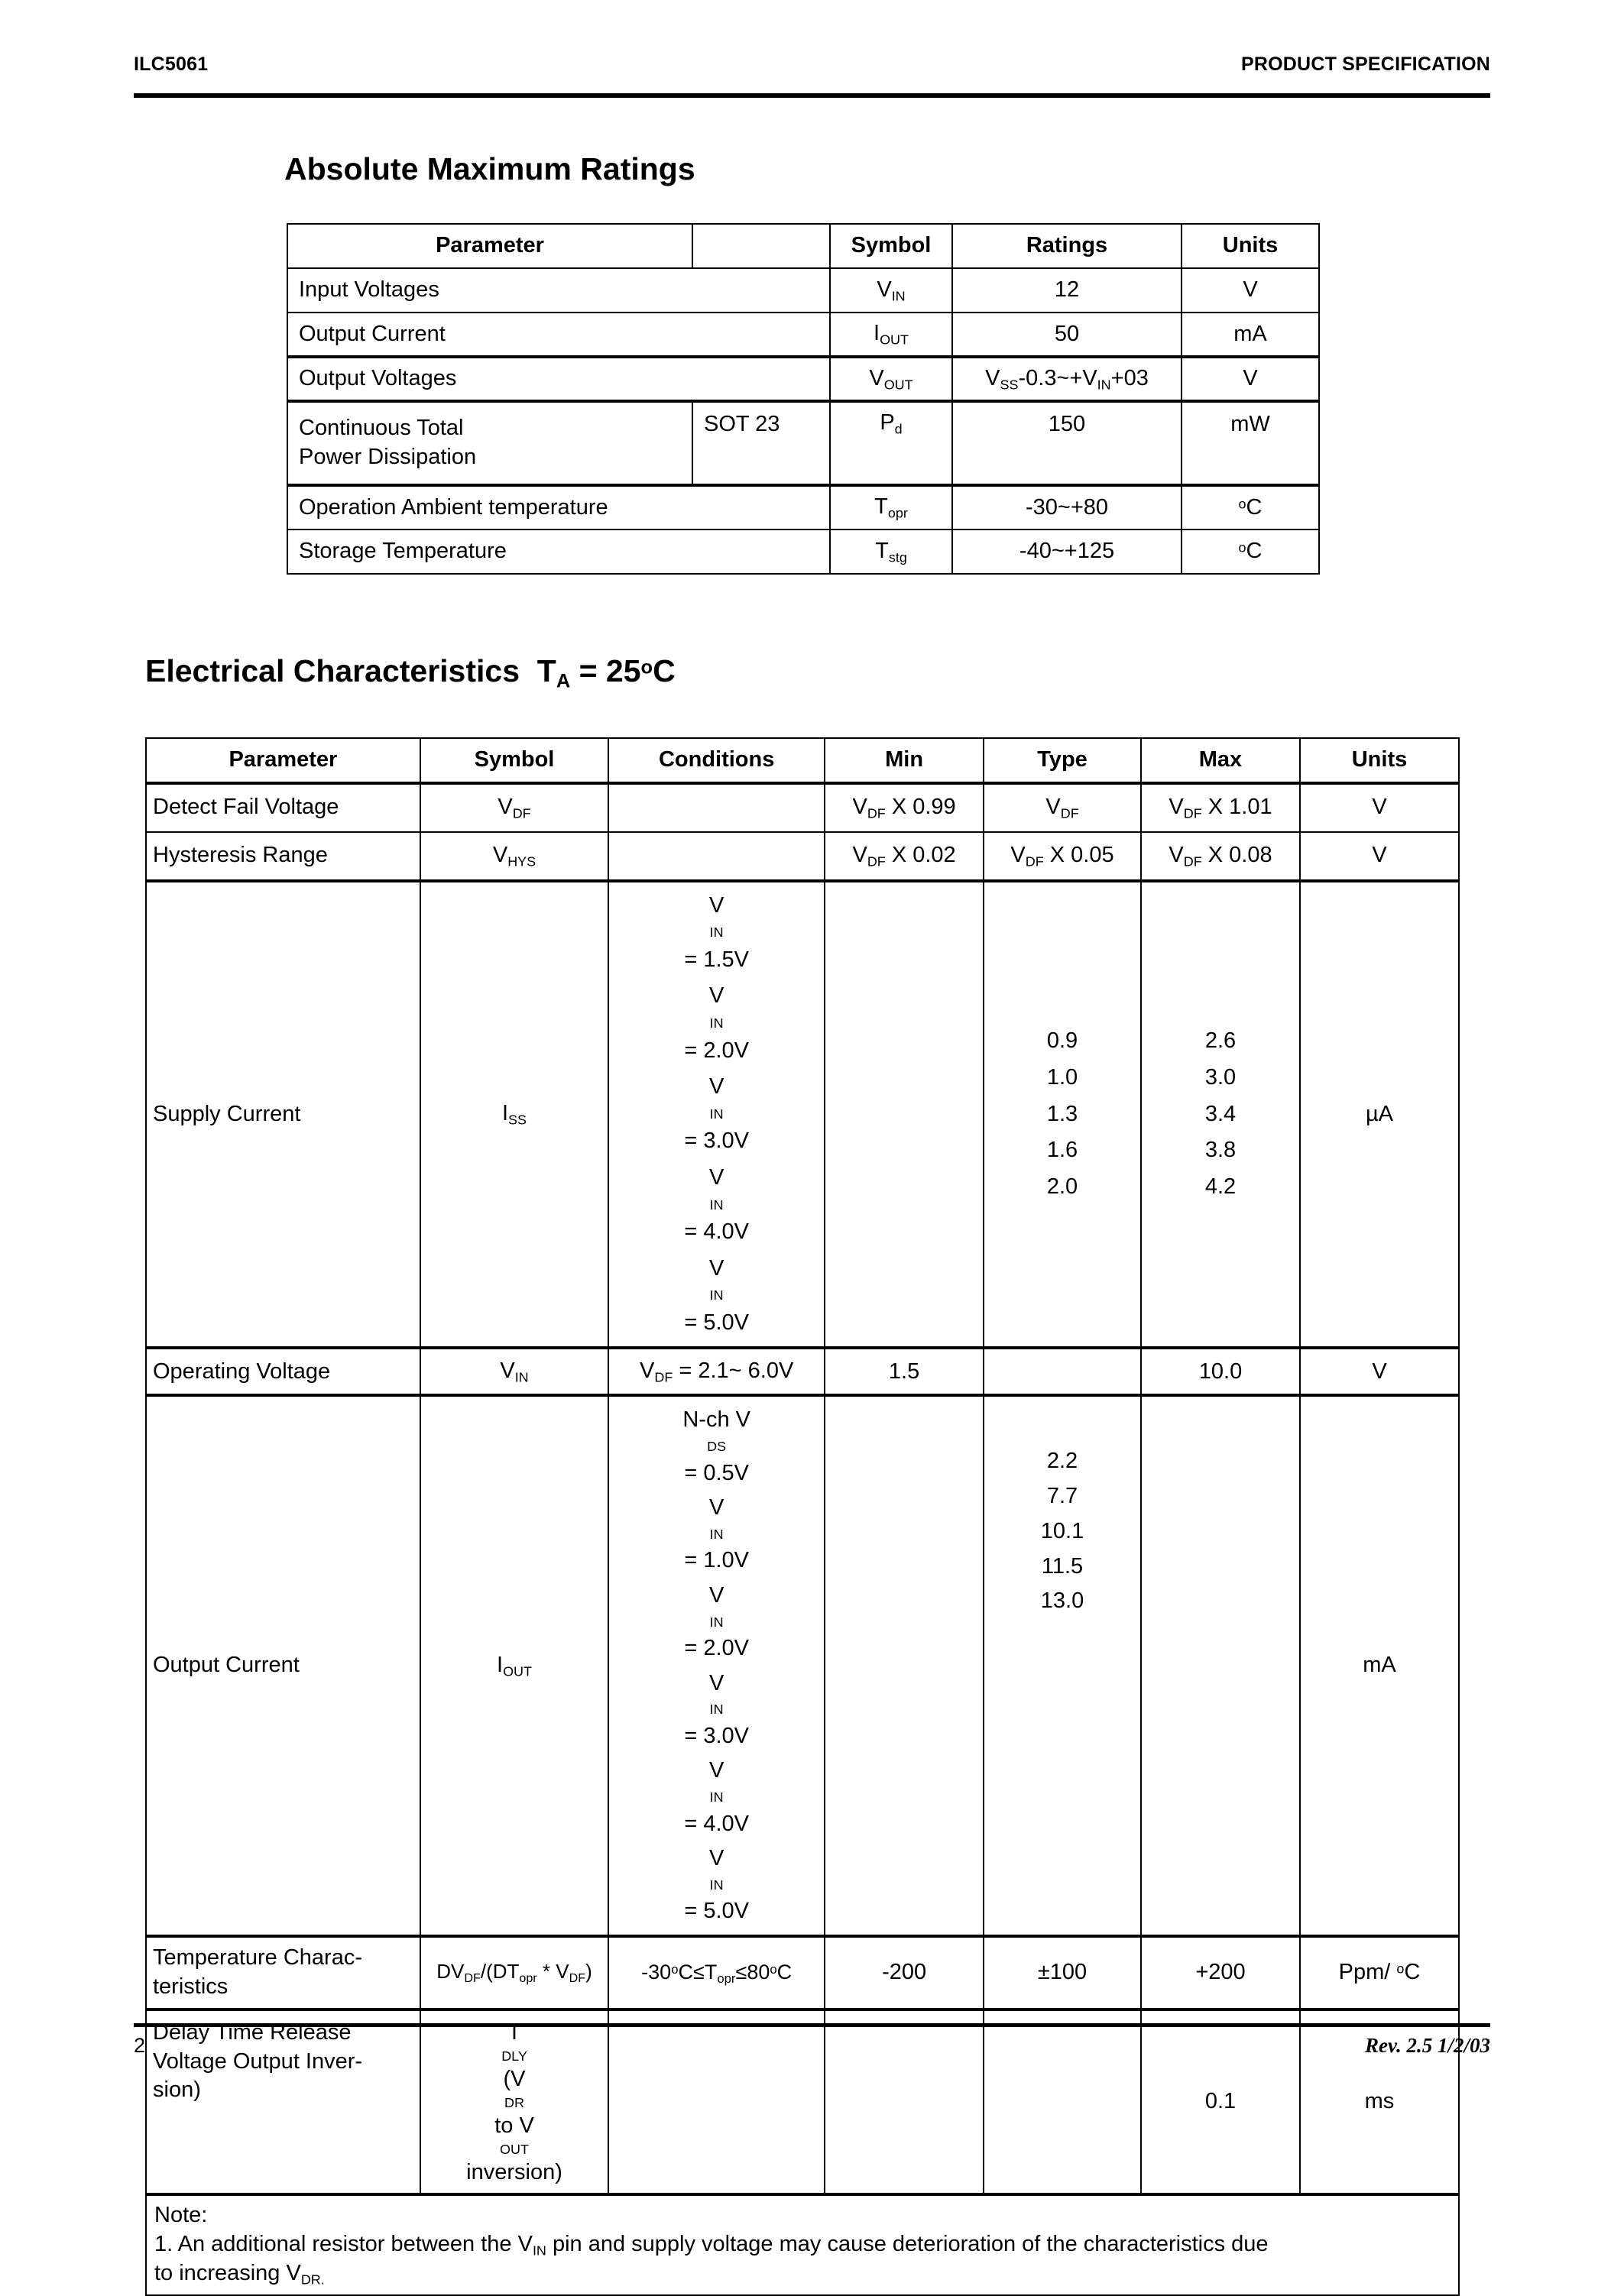 Image resolution: width=1624 pixels, height=2296 pixels. What do you see at coordinates (514, 1114) in the screenshot?
I see `cell-symbol: ISS` at bounding box center [514, 1114].